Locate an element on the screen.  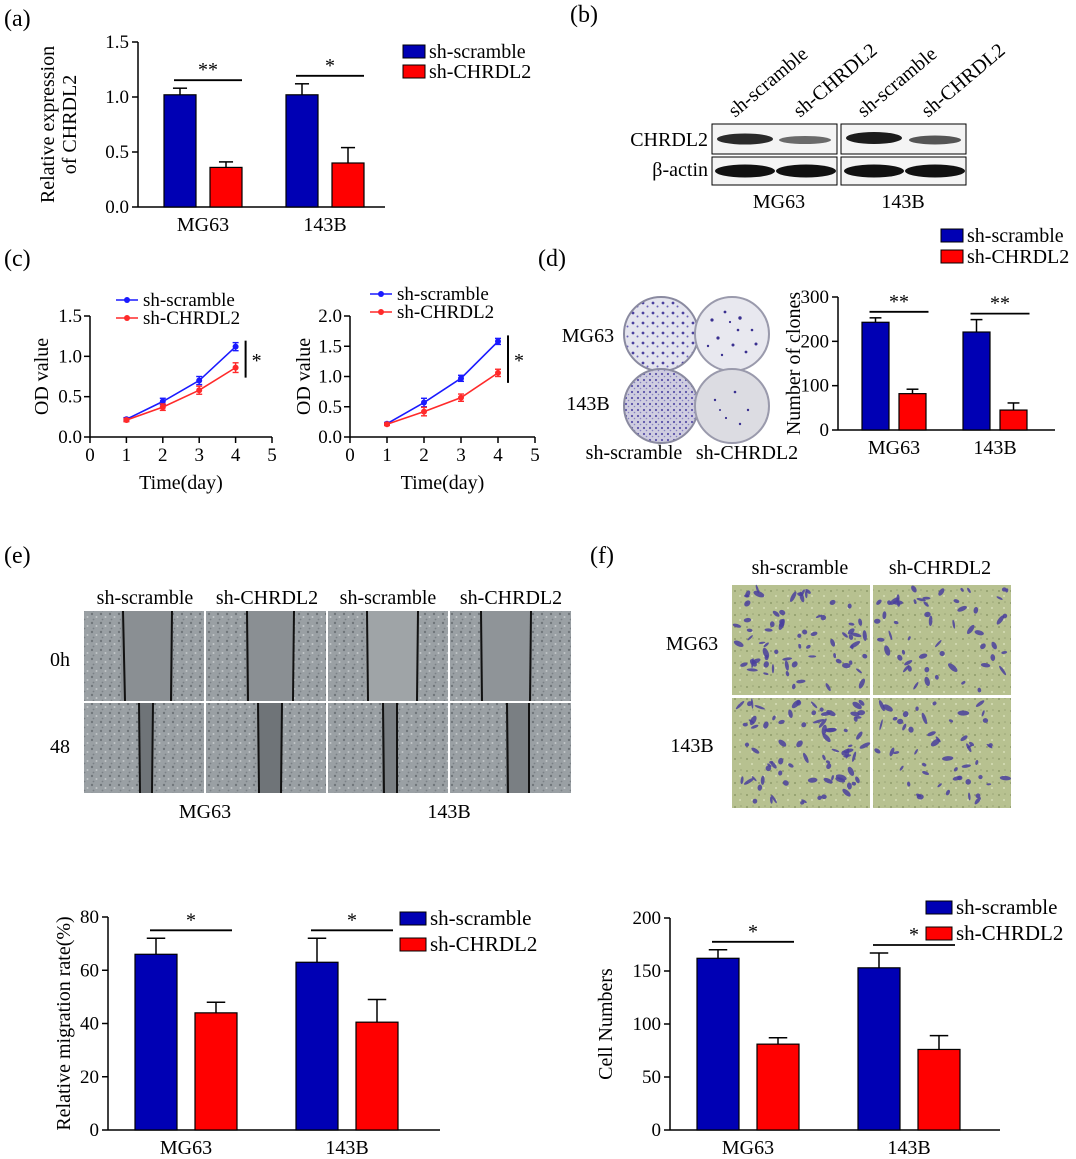
panel-label-a: (a) is located at coordinates (17, 19).